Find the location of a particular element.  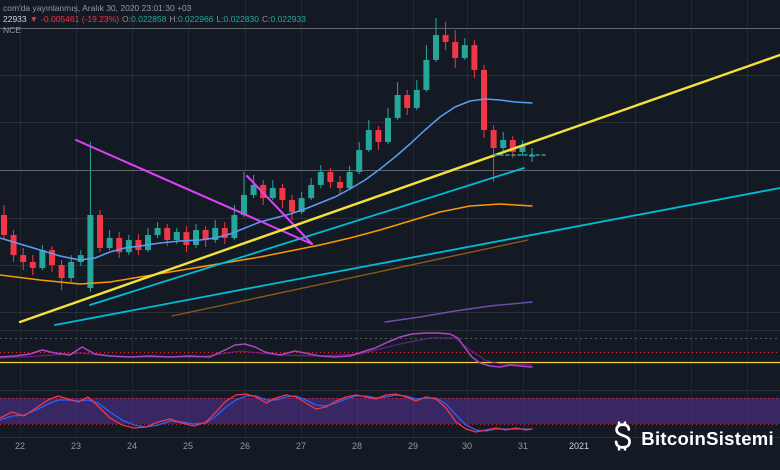

time-axis: 22 23 24 25 26 27 28 29 30 31 2021 is located at coordinates (302, 446).